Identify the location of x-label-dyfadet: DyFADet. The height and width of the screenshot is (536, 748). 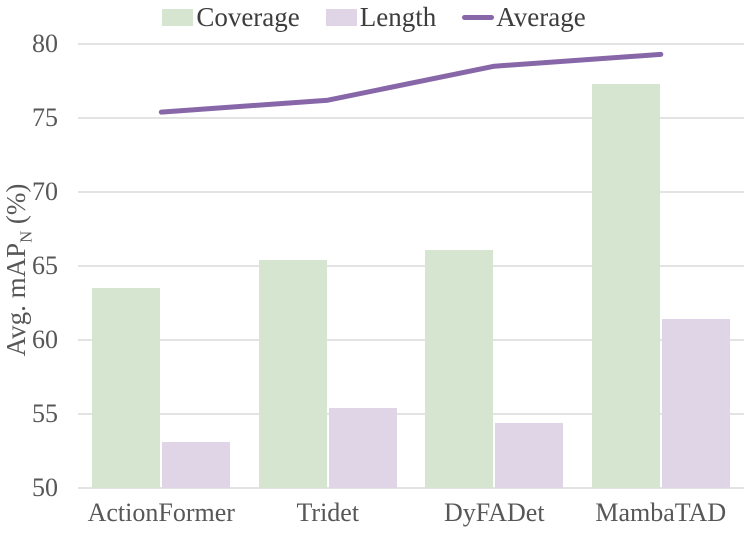
(494, 512).